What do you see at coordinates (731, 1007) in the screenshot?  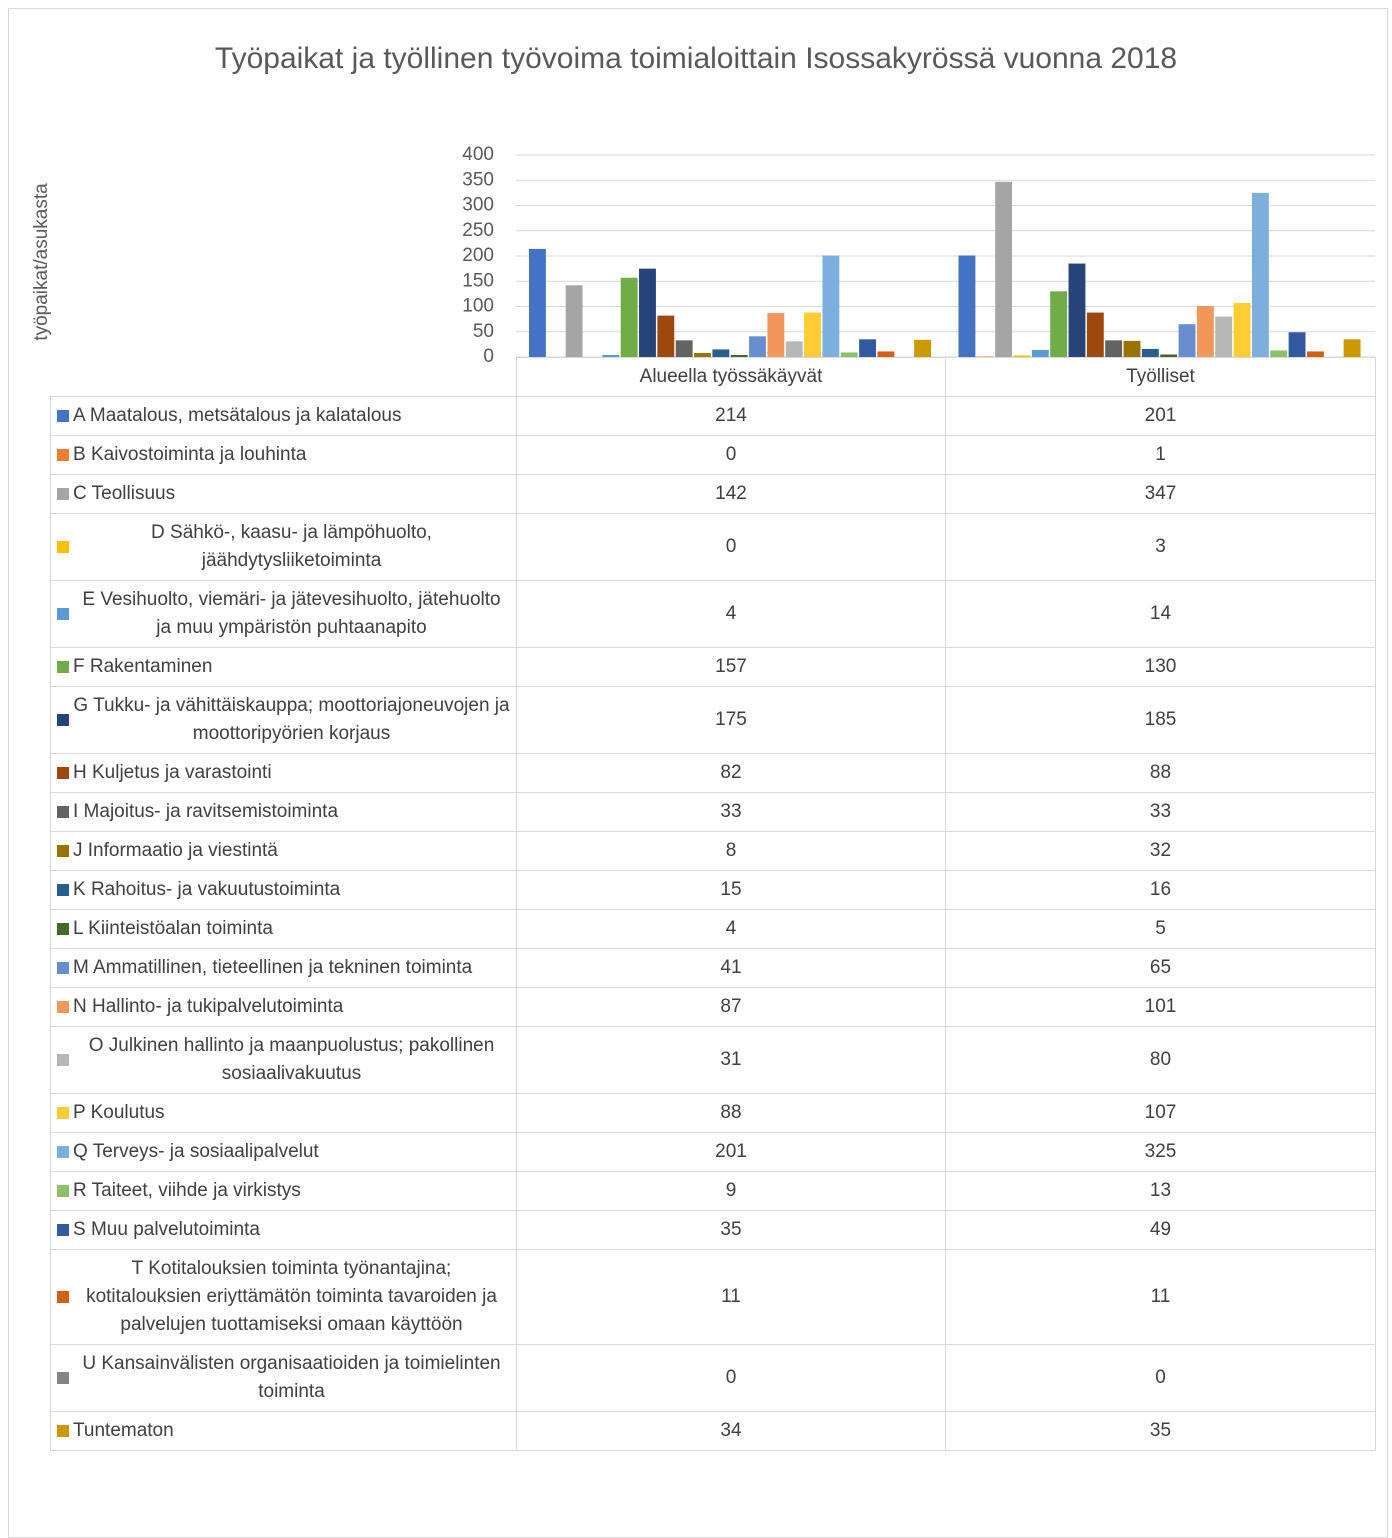 I see `value-cell: 87` at bounding box center [731, 1007].